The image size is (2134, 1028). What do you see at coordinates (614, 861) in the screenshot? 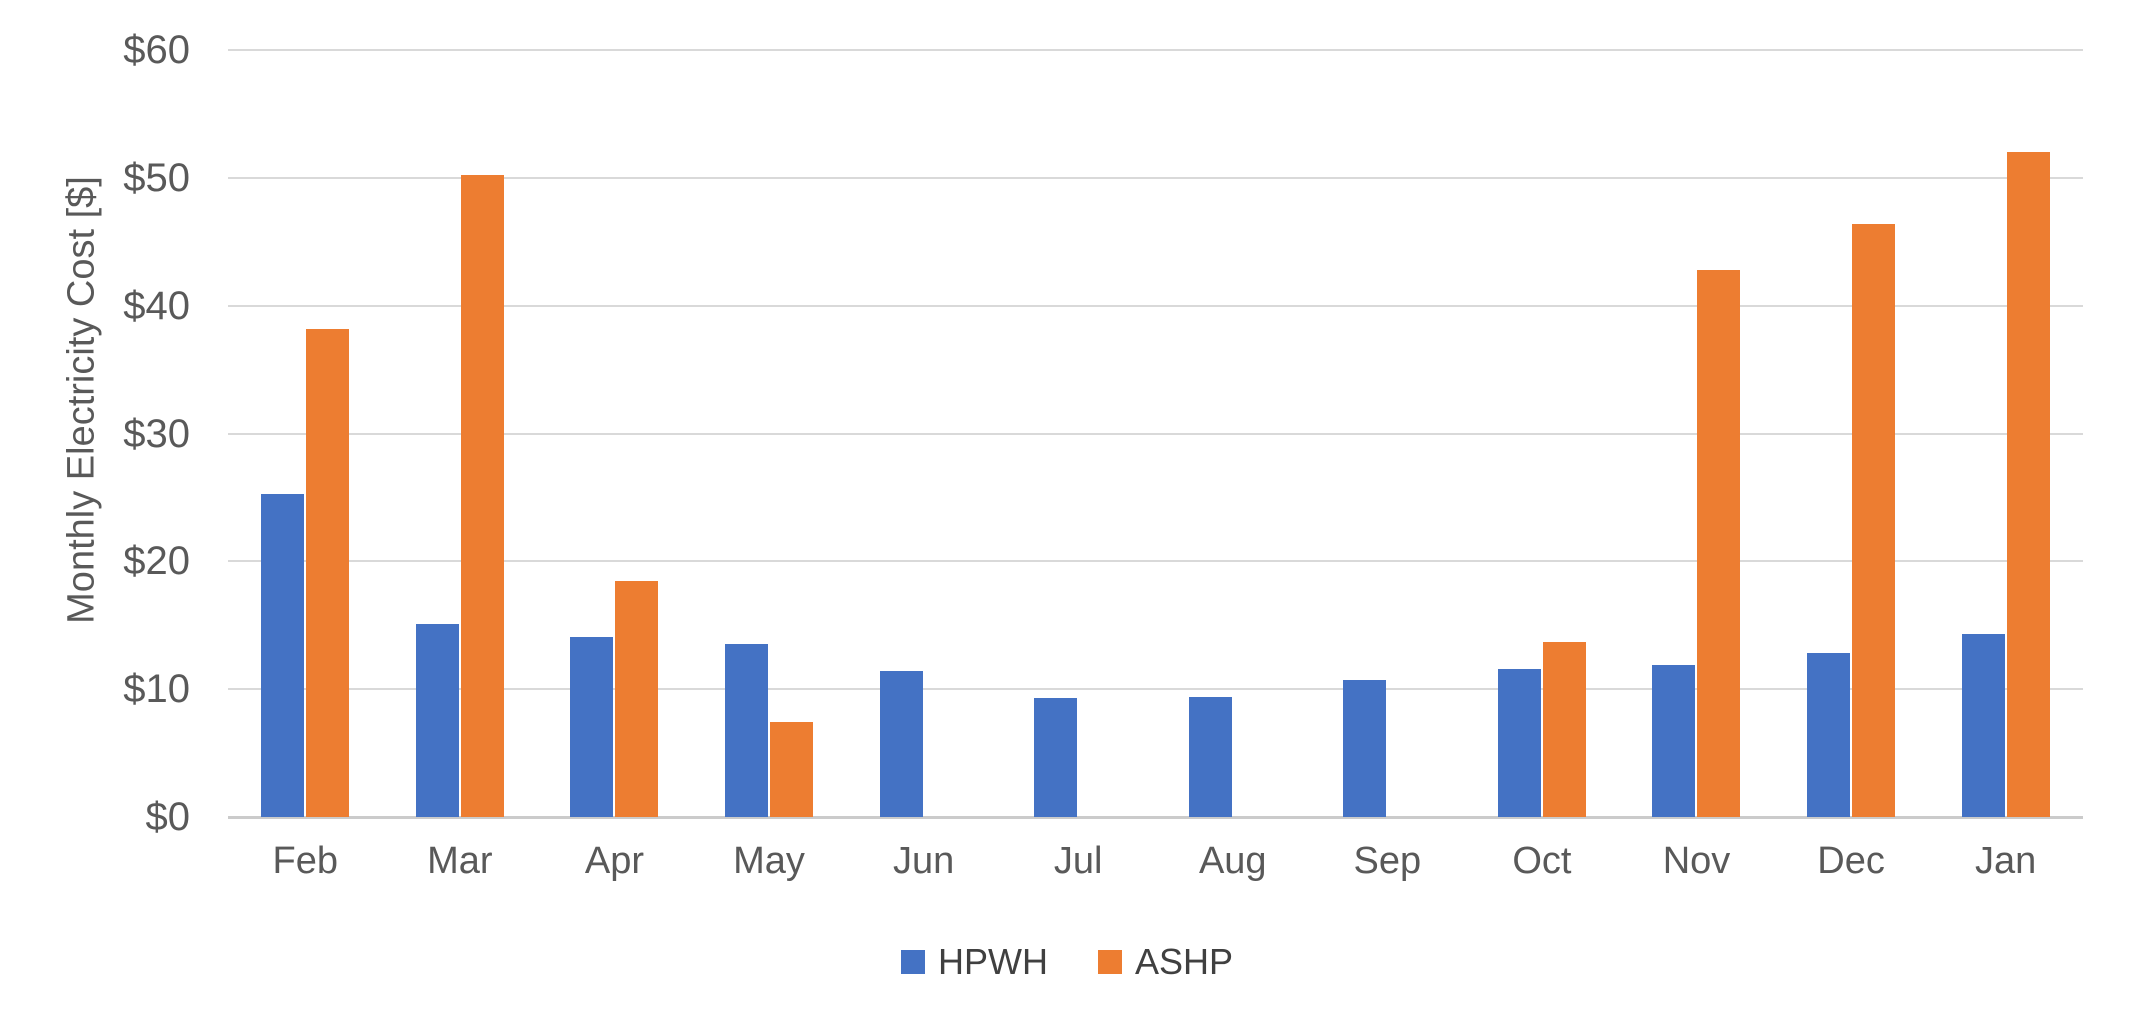
I see `x-tick-label-apr: Apr` at bounding box center [614, 861].